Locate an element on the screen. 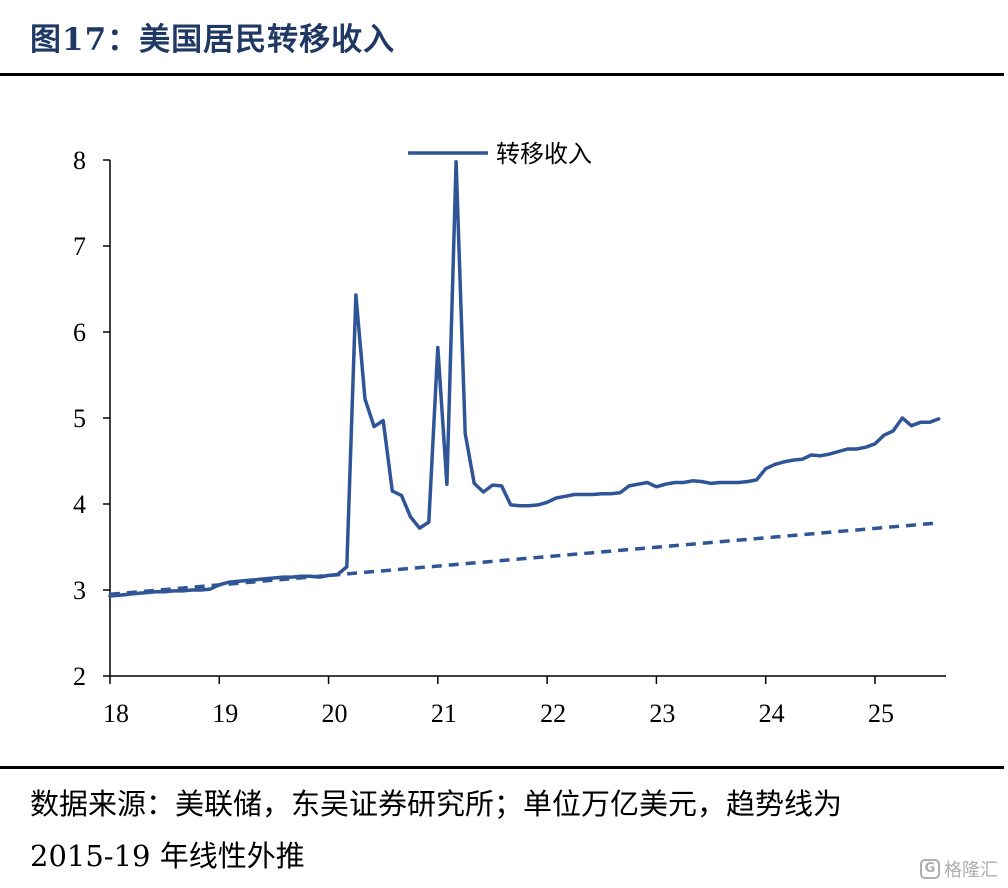 The image size is (1008, 888). y-tick-label: 6 is located at coordinates (79, 332).